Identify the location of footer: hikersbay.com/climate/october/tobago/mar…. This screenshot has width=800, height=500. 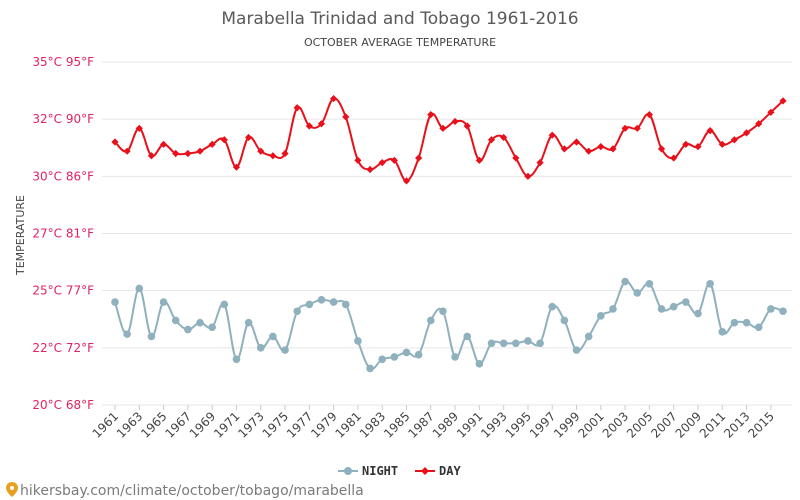
(185, 490).